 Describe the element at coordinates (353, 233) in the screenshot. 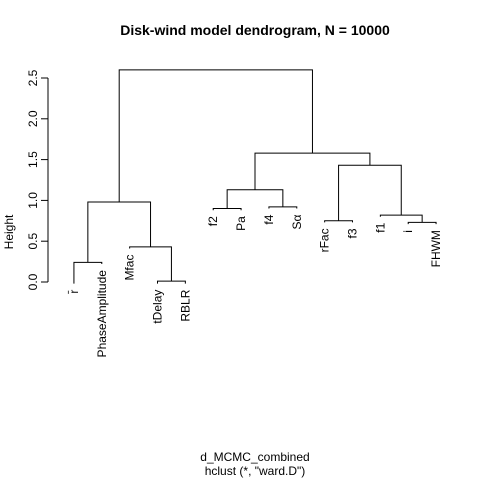

I see `leaf-label: f3` at that location.